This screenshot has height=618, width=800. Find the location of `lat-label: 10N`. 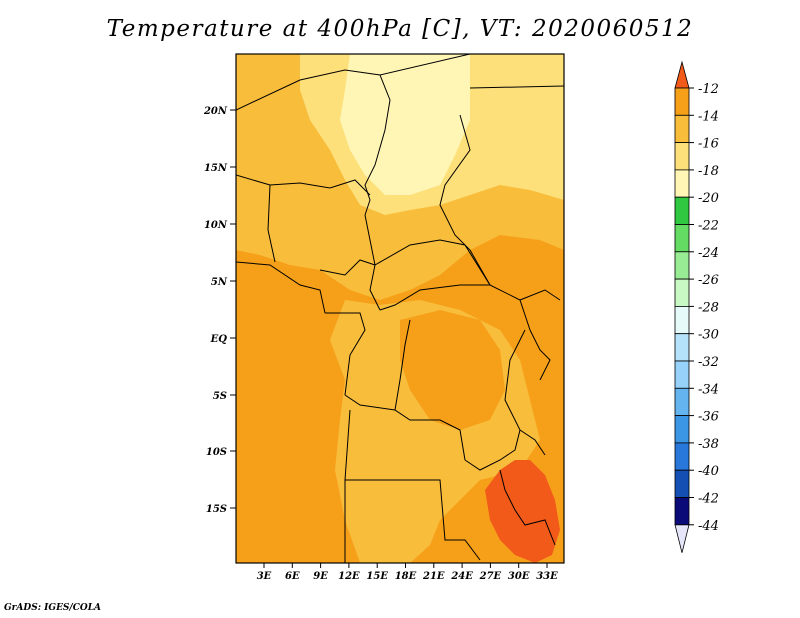

lat-label: 10N is located at coordinates (216, 225).